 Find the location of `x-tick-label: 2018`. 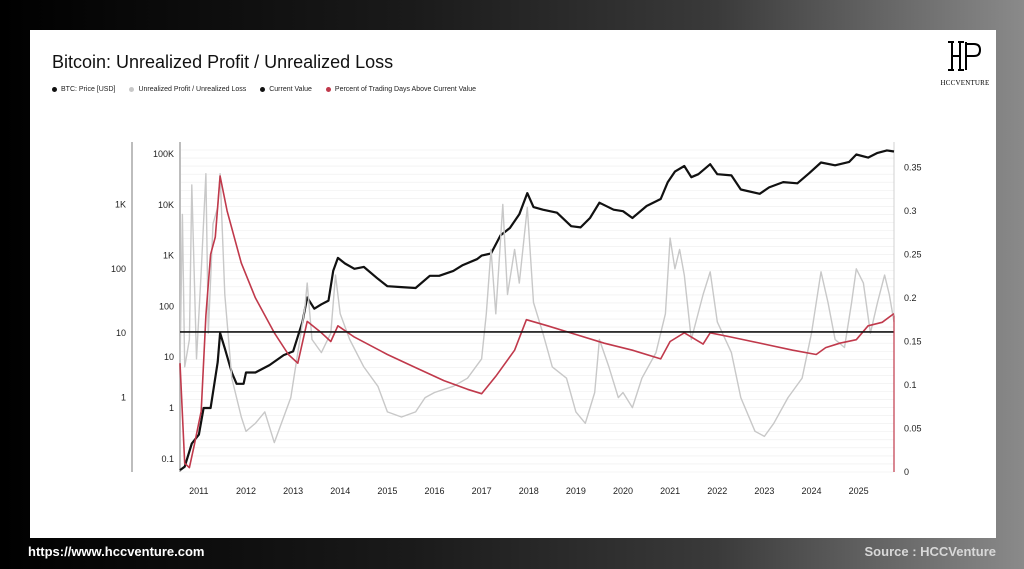

x-tick-label: 2018 is located at coordinates (529, 491).